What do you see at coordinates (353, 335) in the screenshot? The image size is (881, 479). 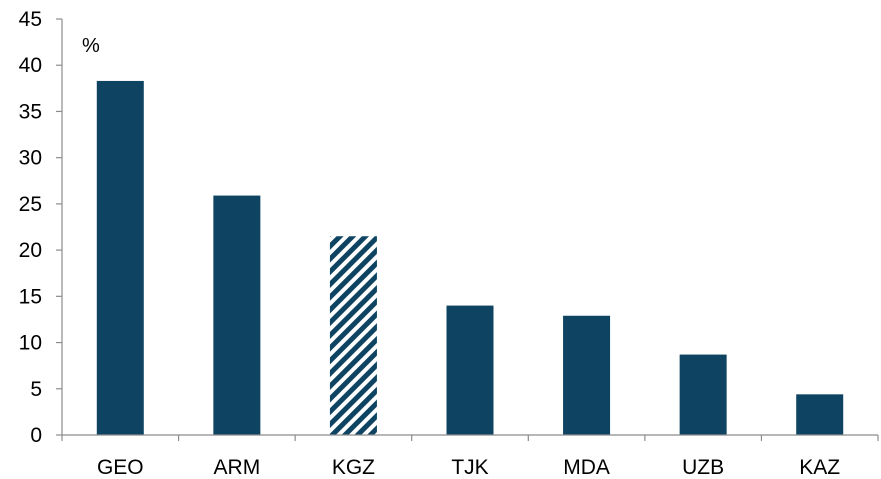 I see `bar-kgz` at bounding box center [353, 335].